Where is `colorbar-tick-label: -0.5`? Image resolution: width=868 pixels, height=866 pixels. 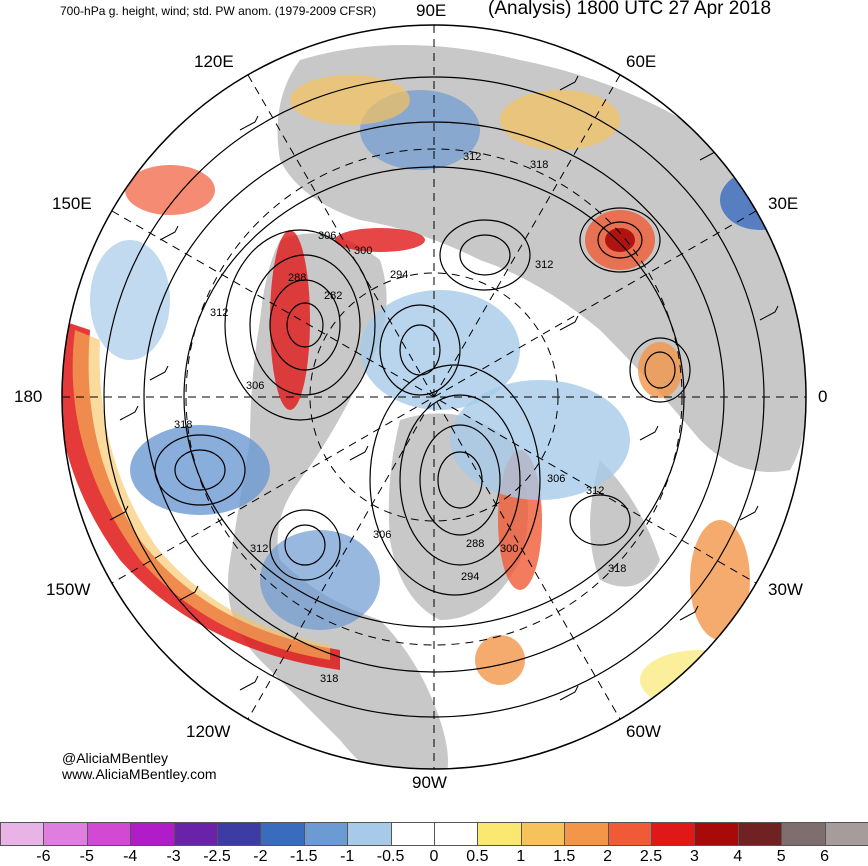
colorbar-tick-label: -0.5 is located at coordinates (390, 856).